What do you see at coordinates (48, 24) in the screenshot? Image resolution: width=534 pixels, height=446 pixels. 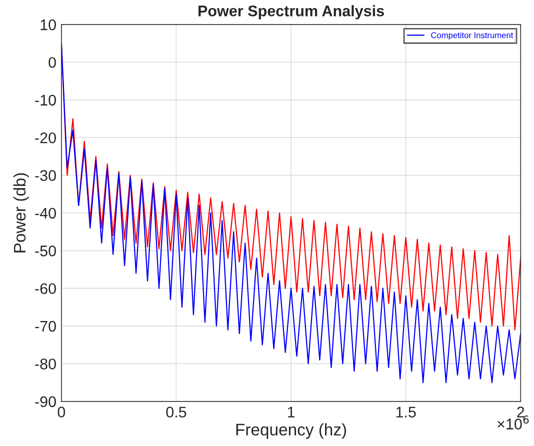 I see `y-tick-label: 10` at bounding box center [48, 24].